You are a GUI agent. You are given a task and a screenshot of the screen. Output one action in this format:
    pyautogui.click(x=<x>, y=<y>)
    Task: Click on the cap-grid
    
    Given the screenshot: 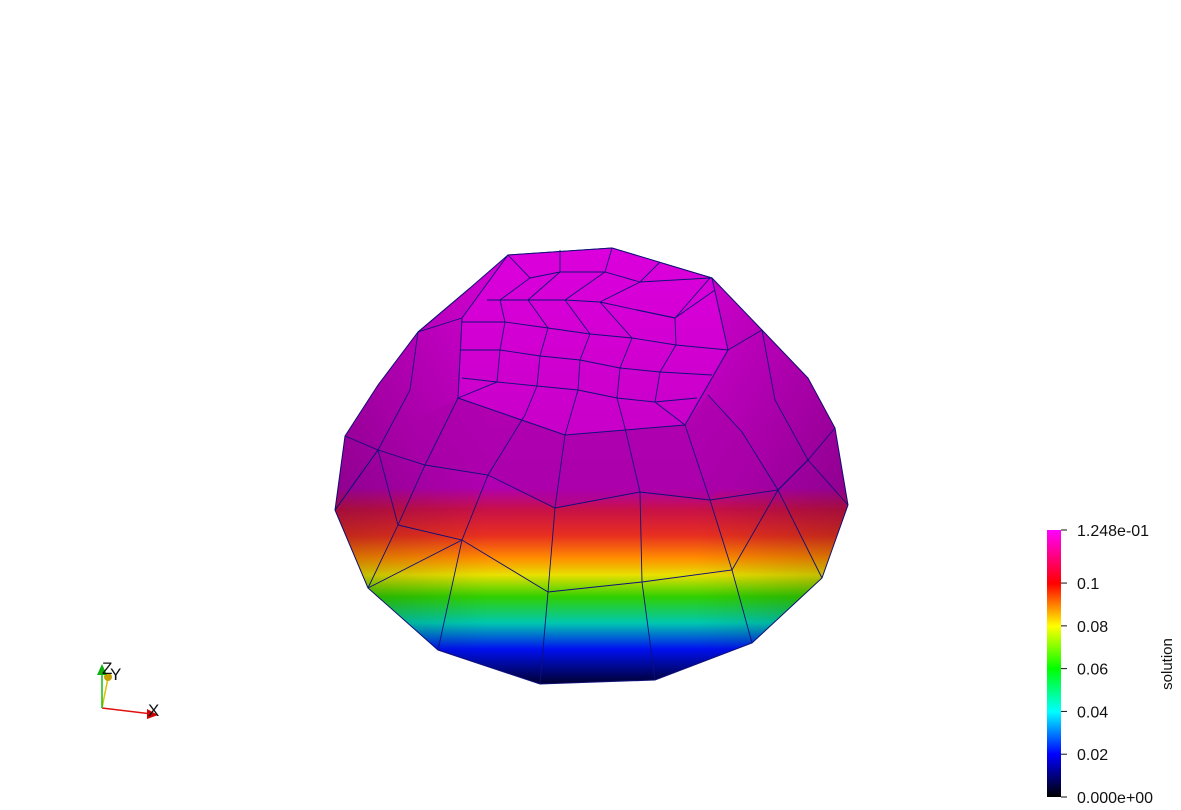 What is the action you would take?
    pyautogui.click(x=593, y=341)
    